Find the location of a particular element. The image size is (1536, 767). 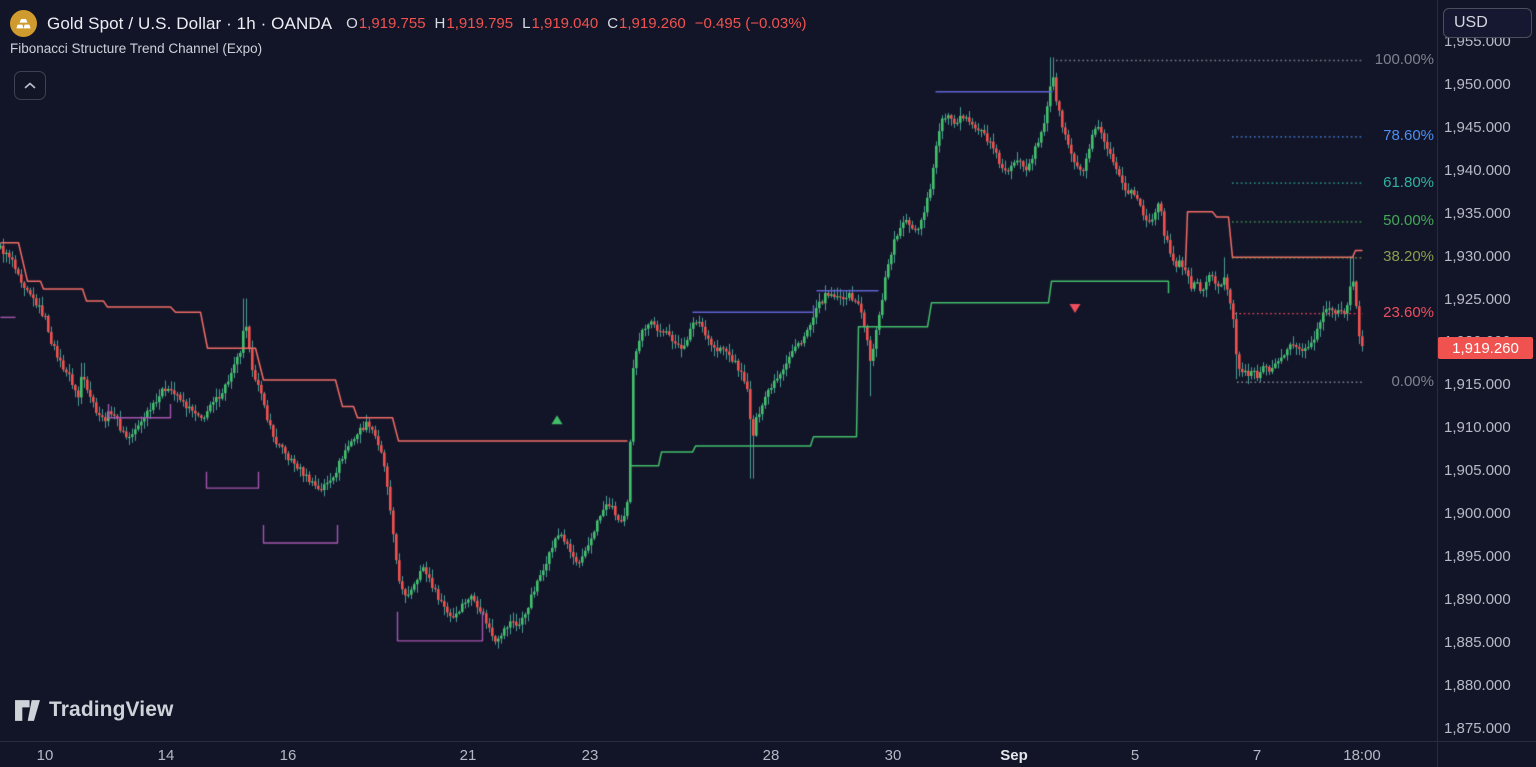

price-tick-label: 1,890.000 is located at coordinates (1477, 599).